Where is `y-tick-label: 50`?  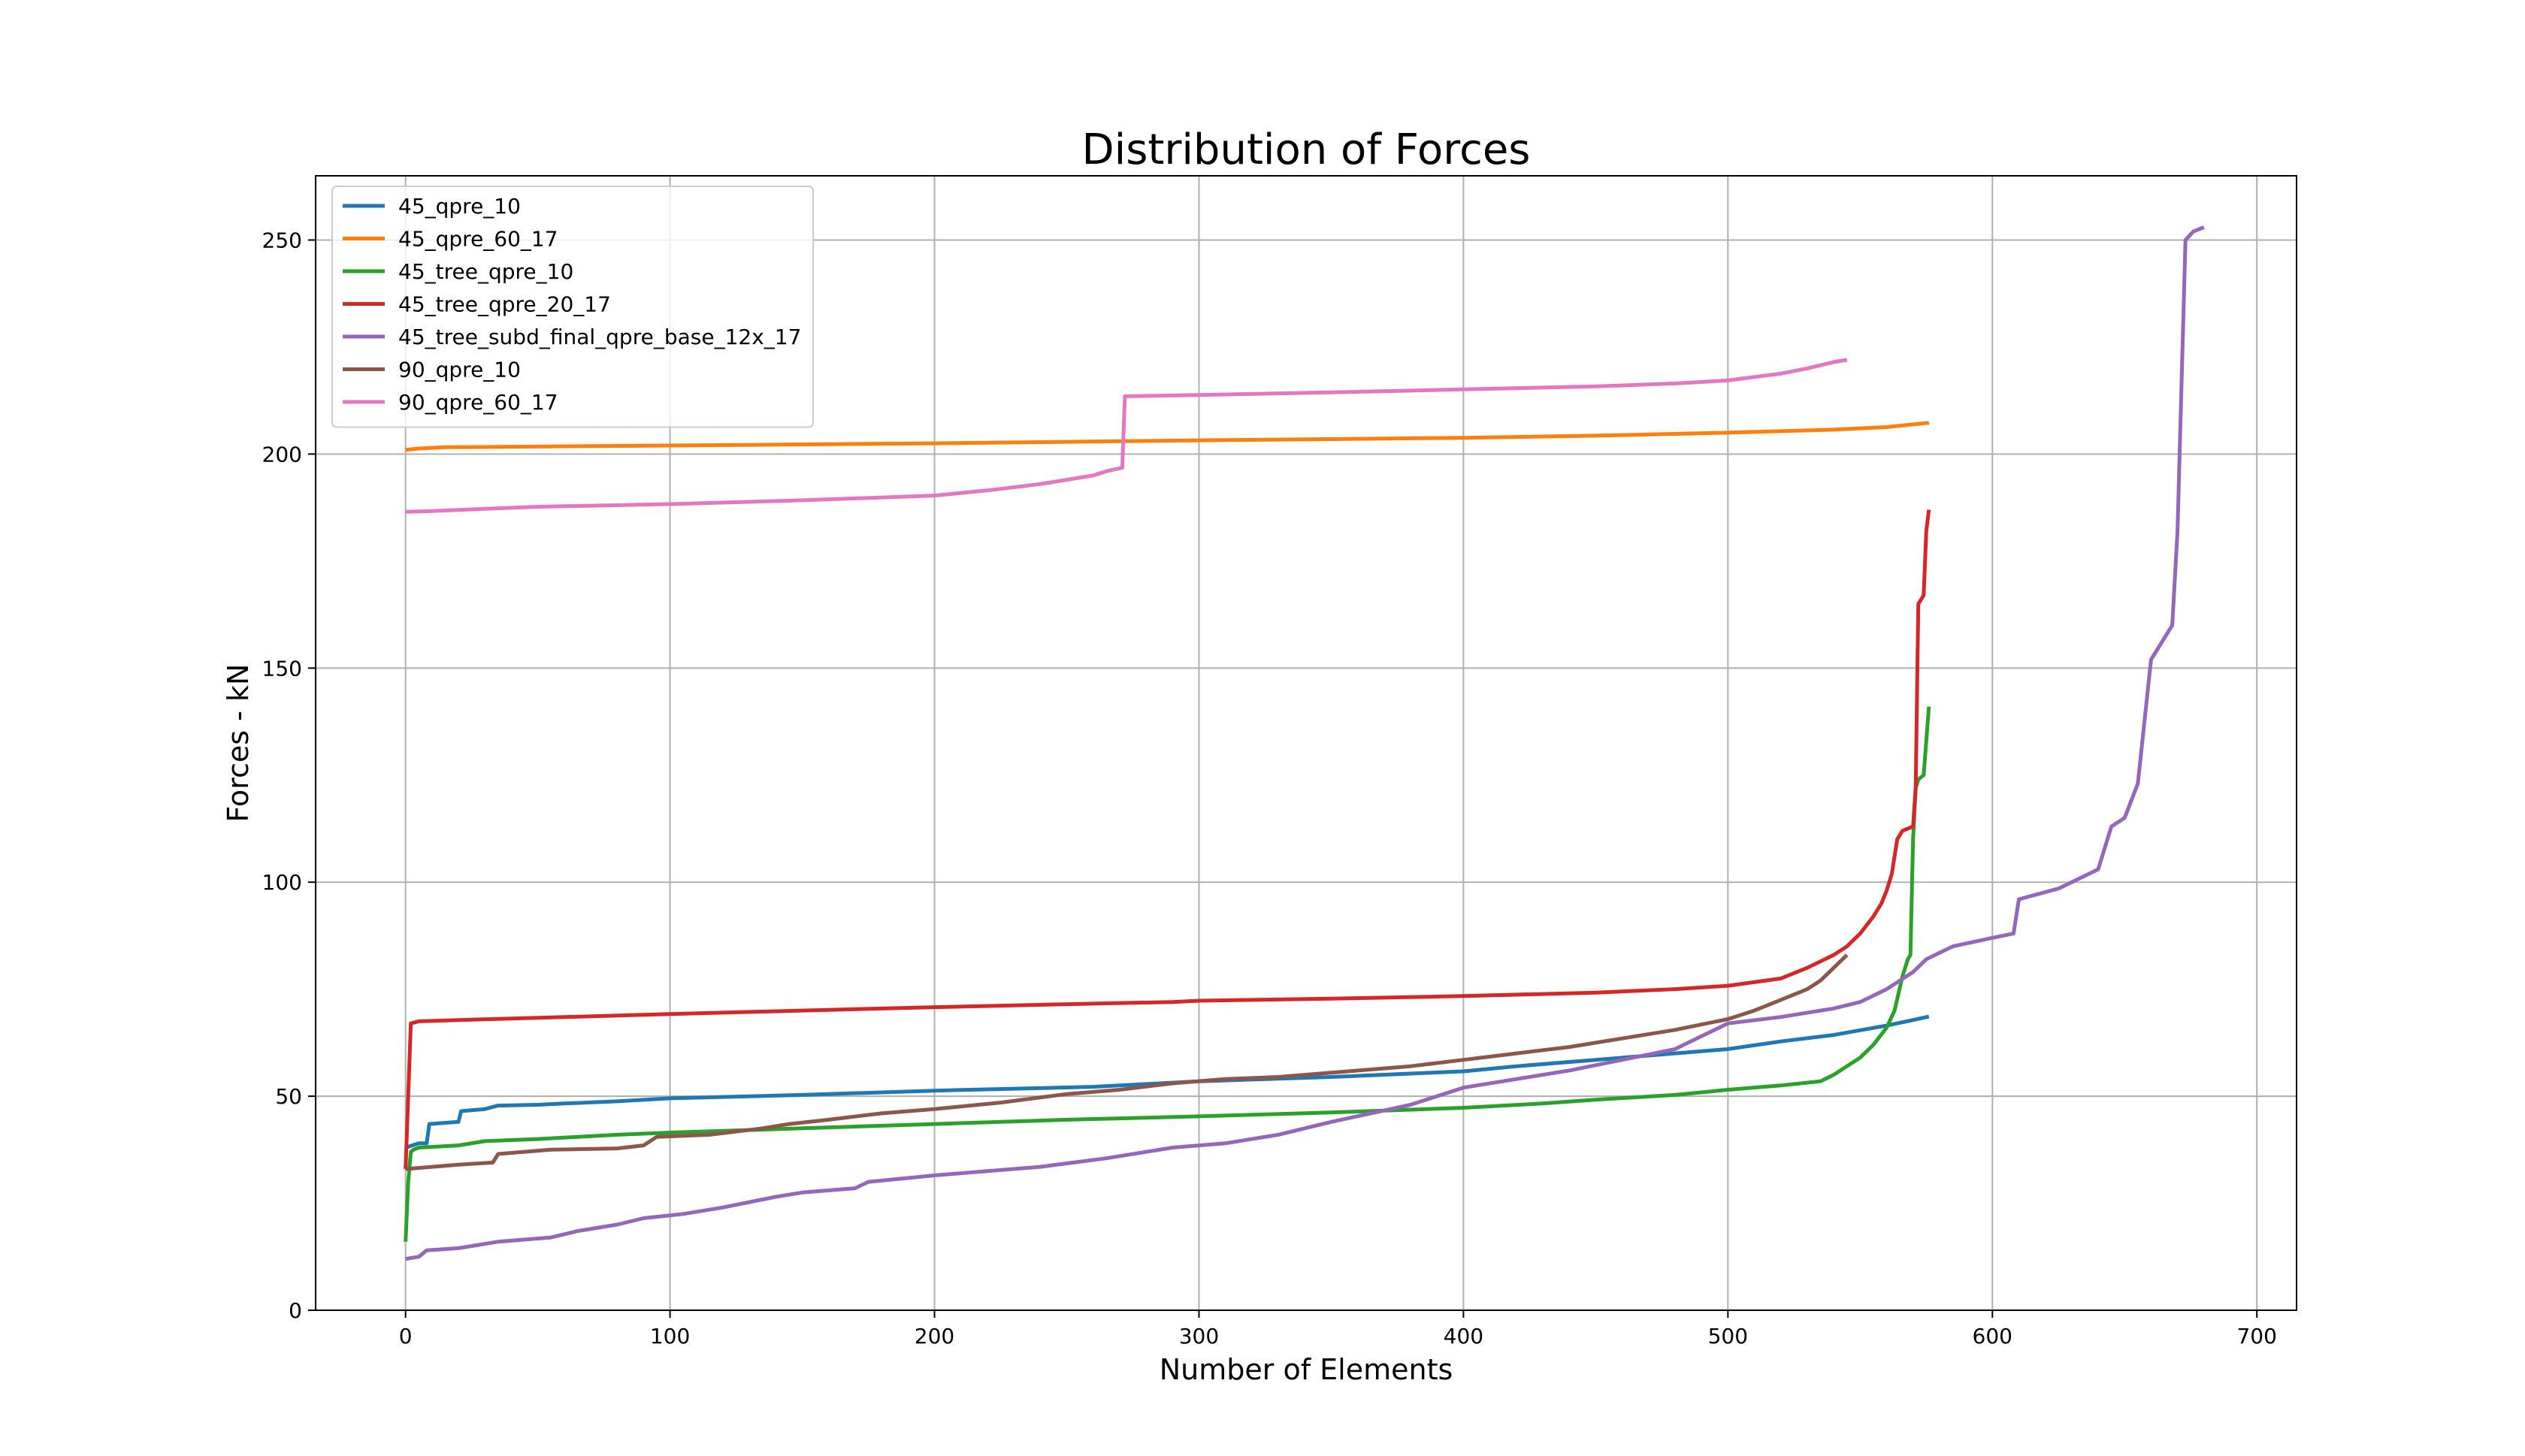
y-tick-label: 50 is located at coordinates (289, 1096).